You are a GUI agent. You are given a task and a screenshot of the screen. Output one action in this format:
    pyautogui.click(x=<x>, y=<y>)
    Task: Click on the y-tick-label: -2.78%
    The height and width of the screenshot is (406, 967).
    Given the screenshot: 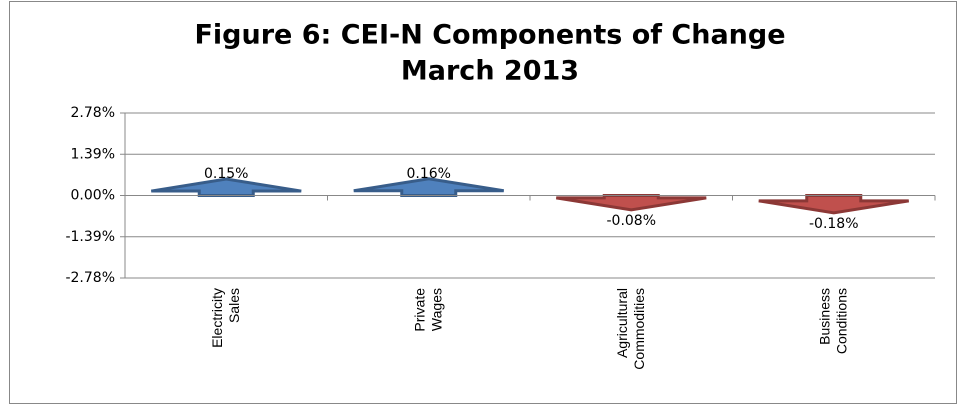 What is the action you would take?
    pyautogui.click(x=90, y=278)
    